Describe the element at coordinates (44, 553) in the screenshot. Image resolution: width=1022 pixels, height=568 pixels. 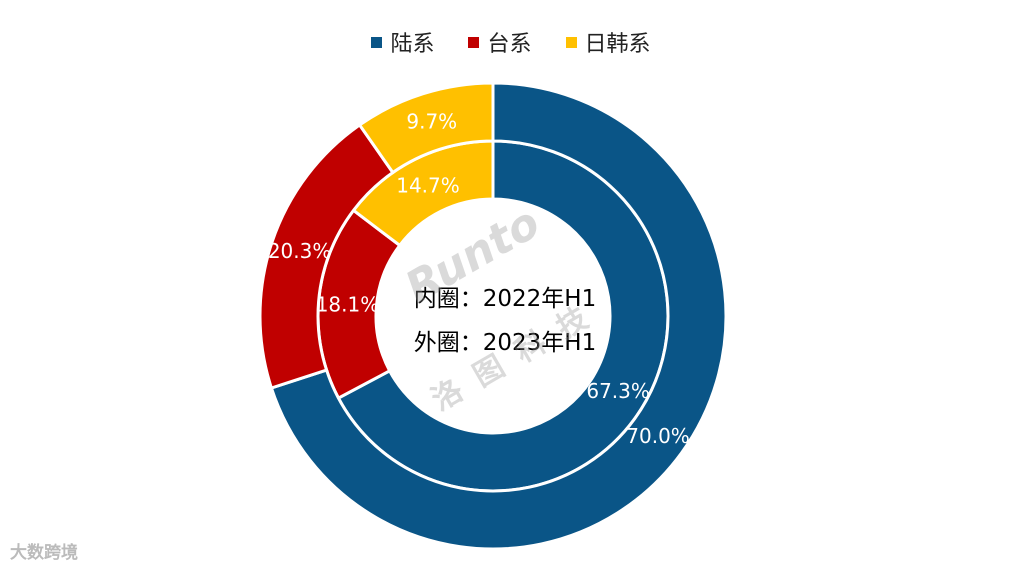
I see `logo: 大数跨境` at that location.